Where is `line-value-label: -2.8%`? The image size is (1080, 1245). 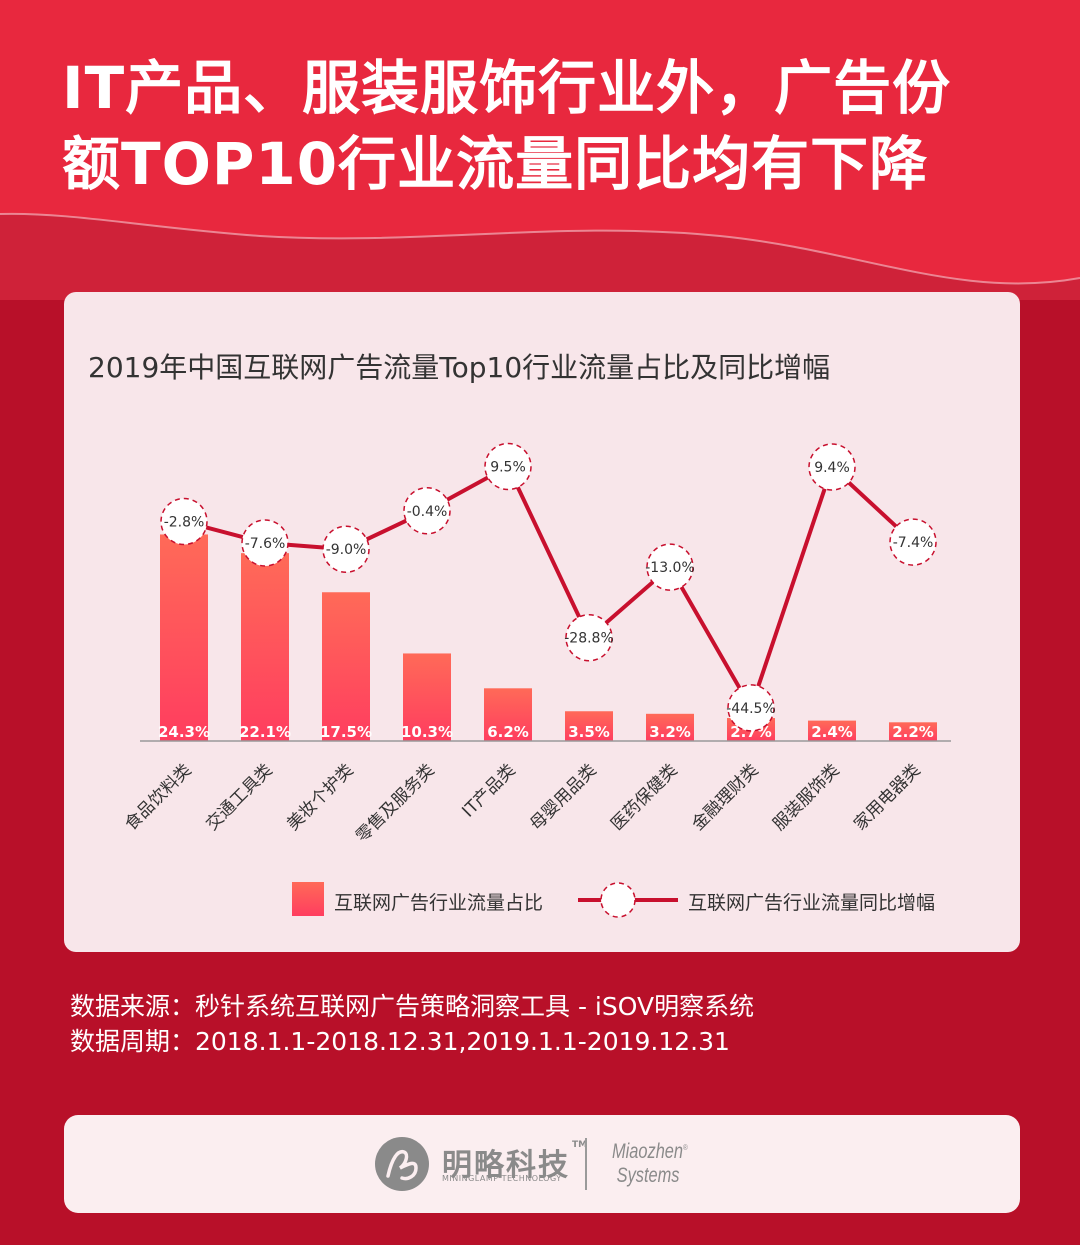 line-value-label: -2.8% is located at coordinates (184, 523).